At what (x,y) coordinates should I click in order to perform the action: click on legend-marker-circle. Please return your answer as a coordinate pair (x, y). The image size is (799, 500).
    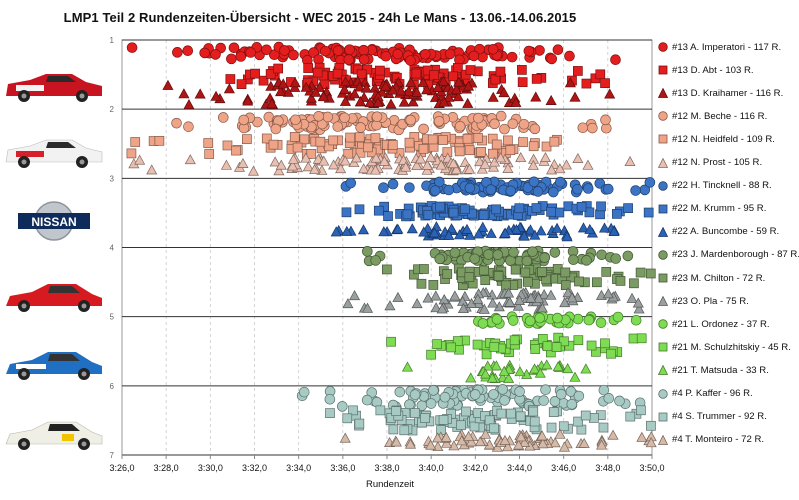
    Looking at the image, I should click on (663, 393).